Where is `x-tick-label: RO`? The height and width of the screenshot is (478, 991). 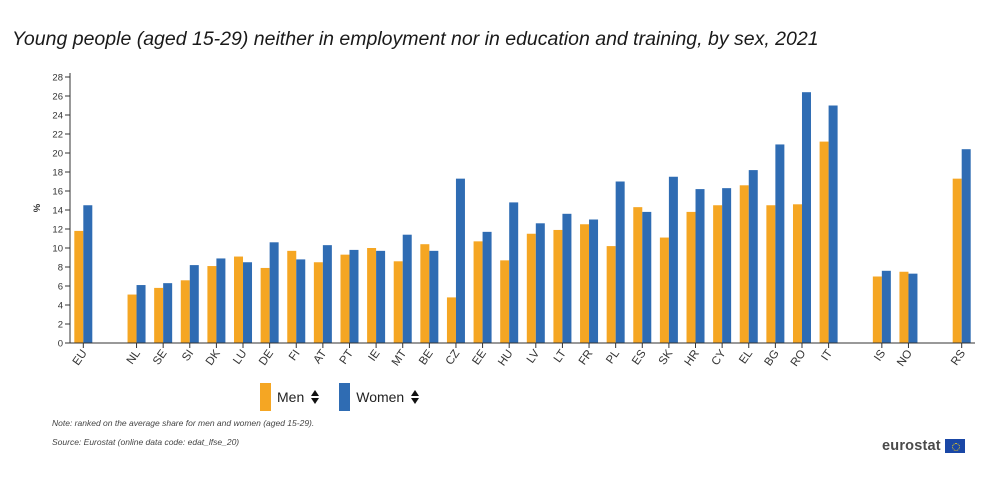
x-tick-label: RO is located at coordinates (799, 358).